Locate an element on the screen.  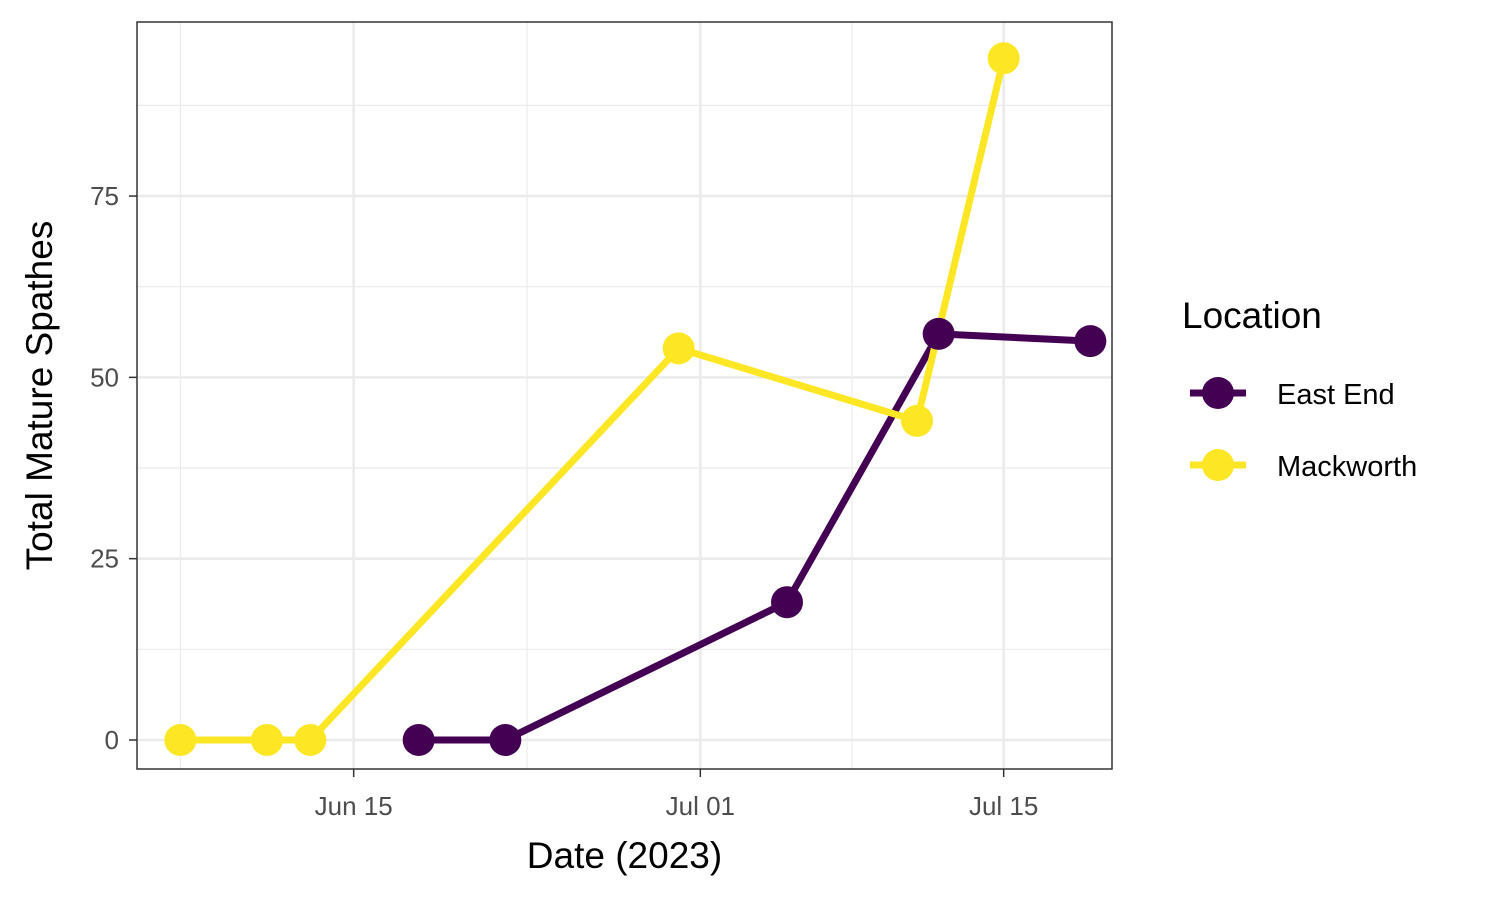
legend: Location East End Mackworth is located at coordinates (1299, 389).